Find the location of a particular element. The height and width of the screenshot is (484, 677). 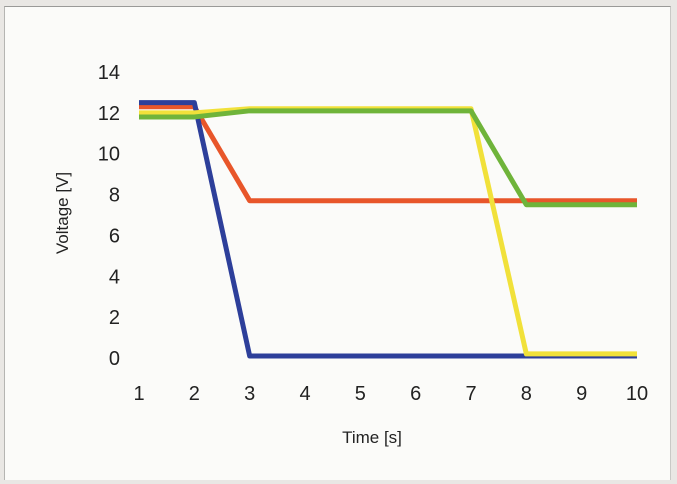

y-tick-labels: 0 2 4 6 8 10 12 14 is located at coordinates (109, 216).